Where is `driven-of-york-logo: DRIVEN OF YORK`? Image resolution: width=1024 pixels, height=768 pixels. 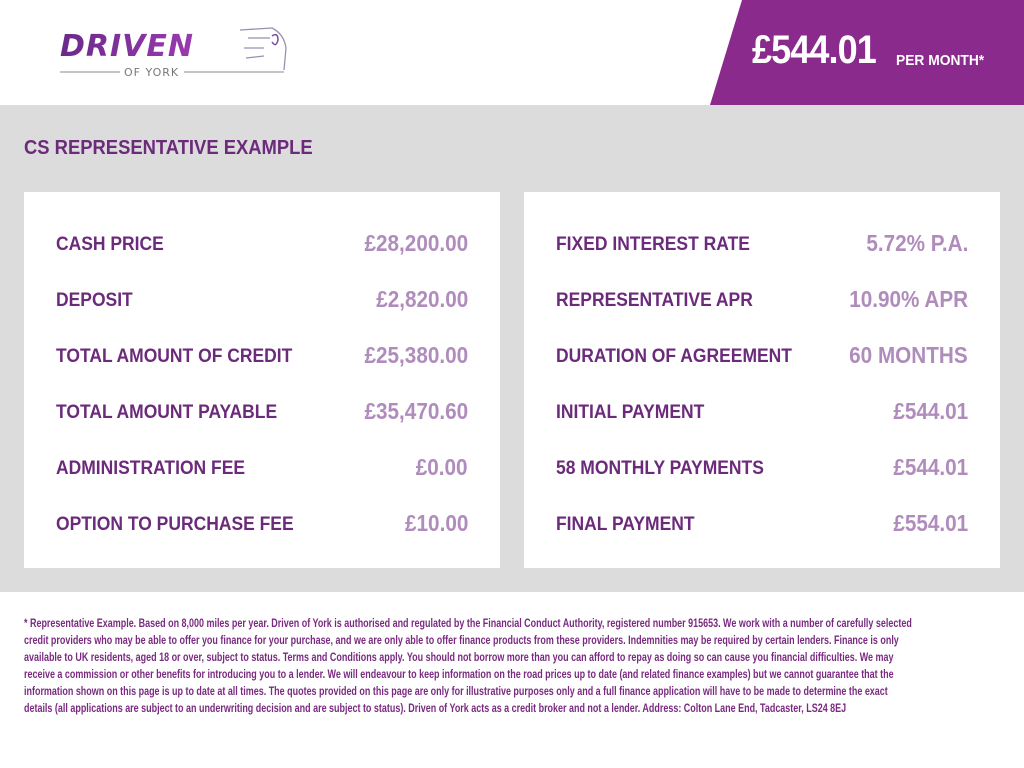
driven-of-york-logo: DRIVEN OF YORK is located at coordinates (173, 53).